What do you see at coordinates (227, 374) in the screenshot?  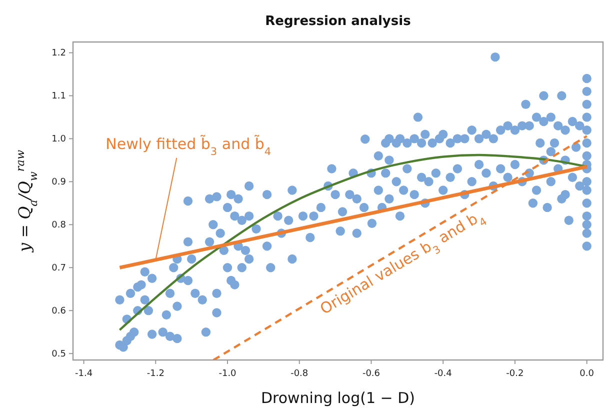 I see `x-tick-label: -1.0` at bounding box center [227, 374].